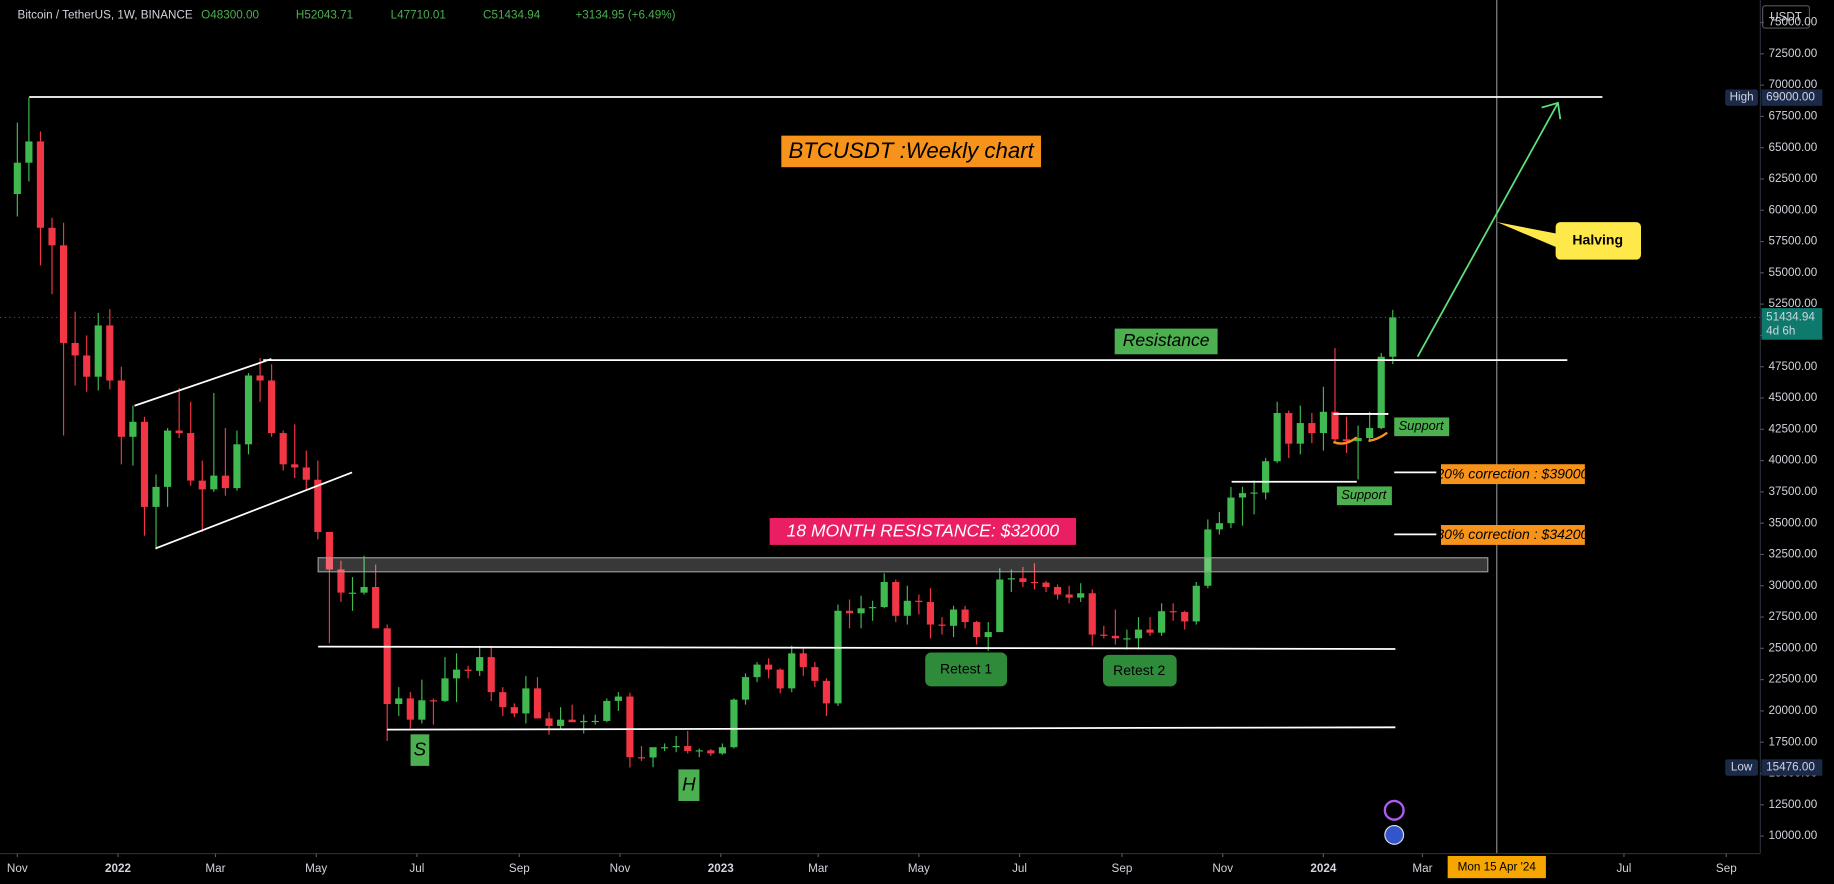 This screenshot has height=884, width=1834. Describe the element at coordinates (1487, 230) in the screenshot. I see `projection-arrow` at that location.